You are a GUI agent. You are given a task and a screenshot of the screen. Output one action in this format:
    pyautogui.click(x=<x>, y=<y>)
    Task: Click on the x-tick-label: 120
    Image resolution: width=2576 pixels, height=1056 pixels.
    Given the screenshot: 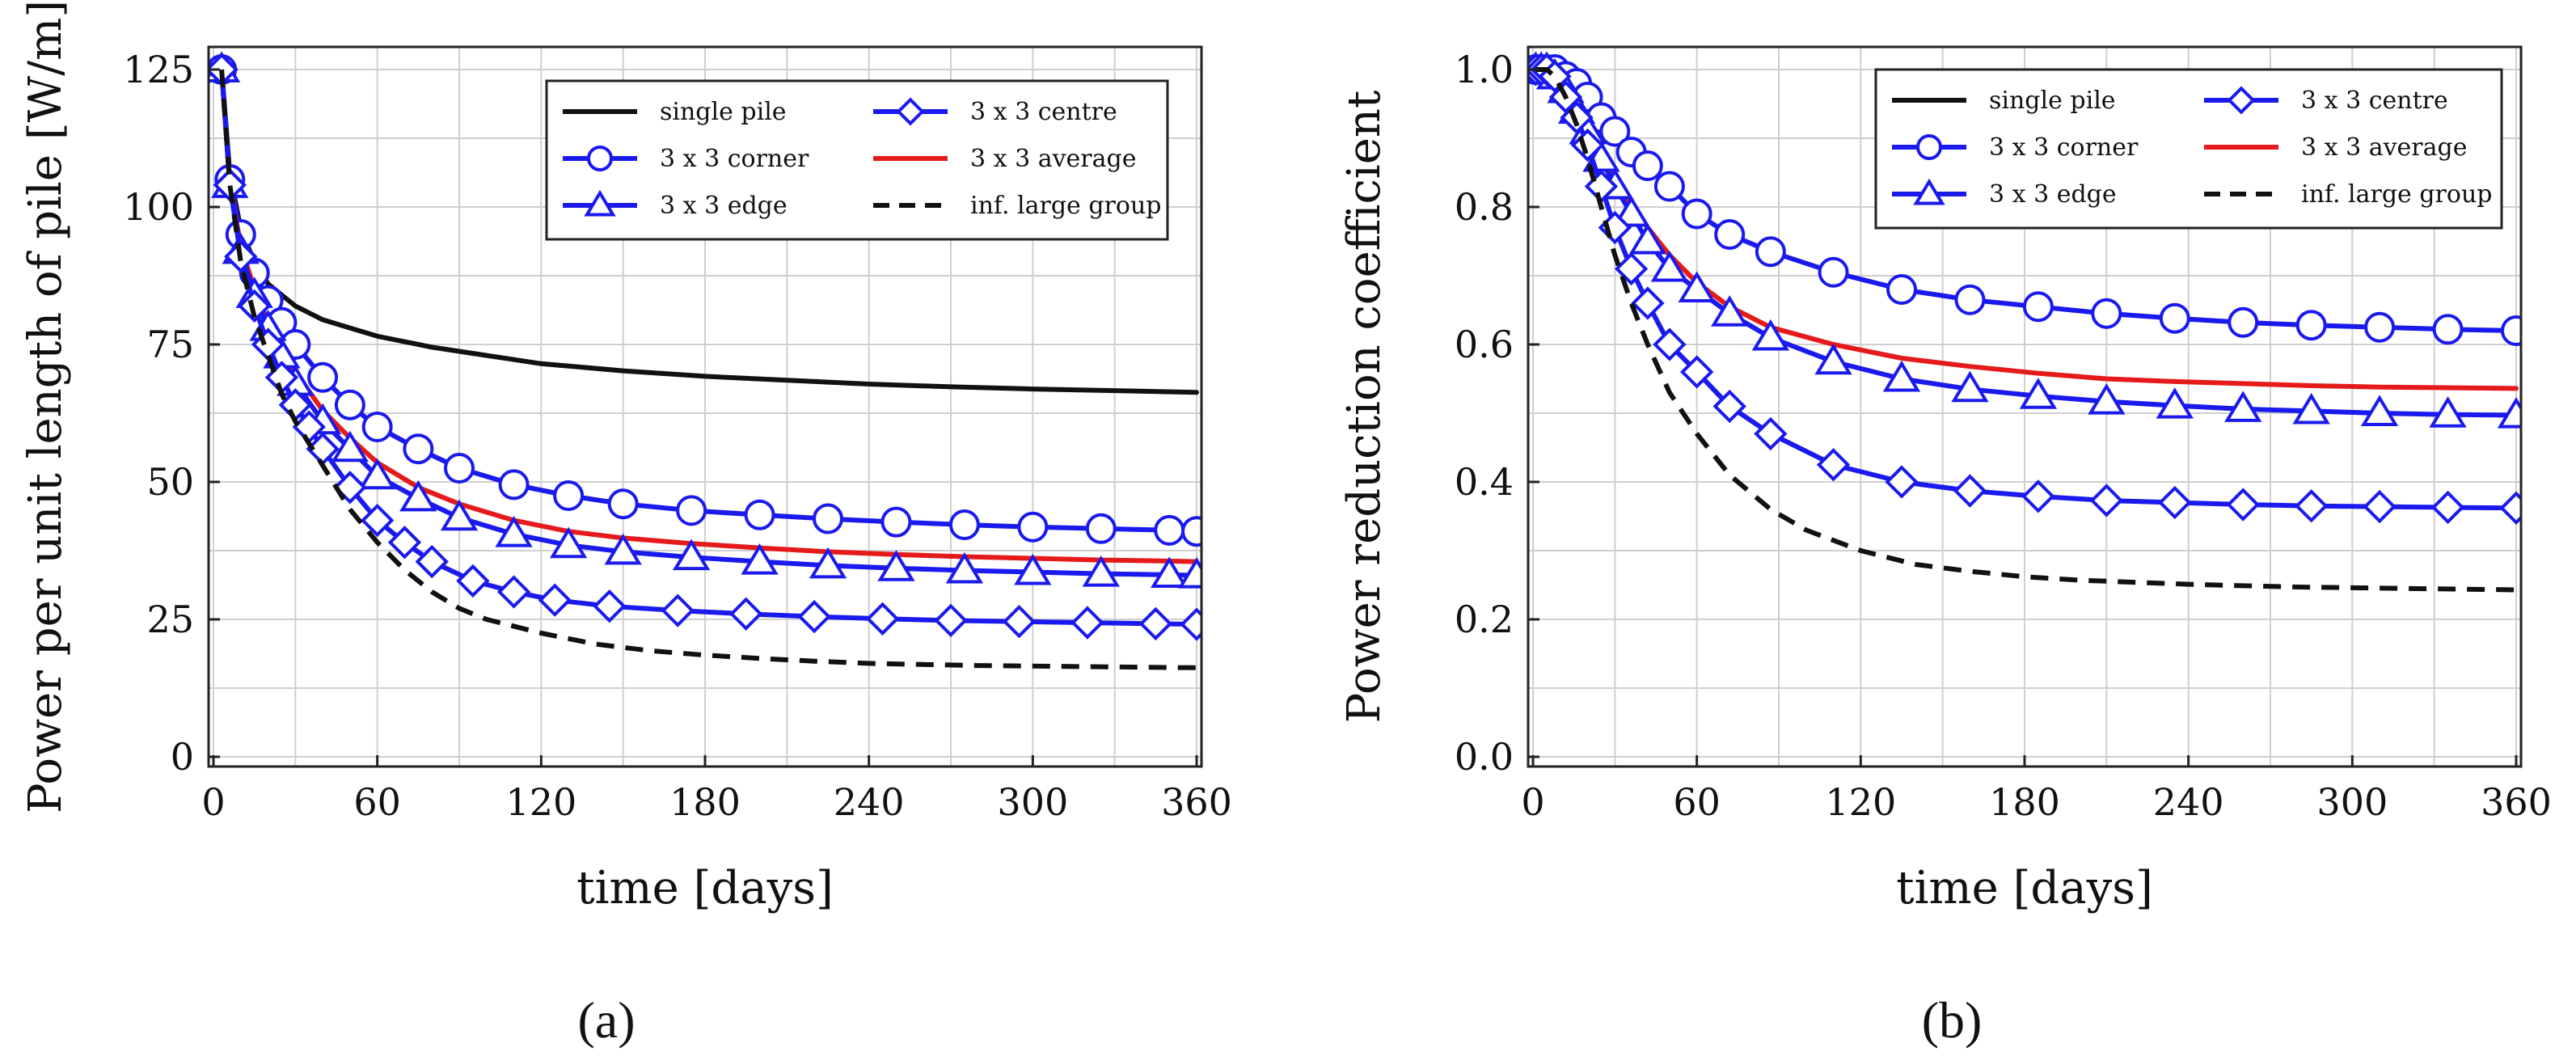 What is the action you would take?
    pyautogui.click(x=540, y=802)
    